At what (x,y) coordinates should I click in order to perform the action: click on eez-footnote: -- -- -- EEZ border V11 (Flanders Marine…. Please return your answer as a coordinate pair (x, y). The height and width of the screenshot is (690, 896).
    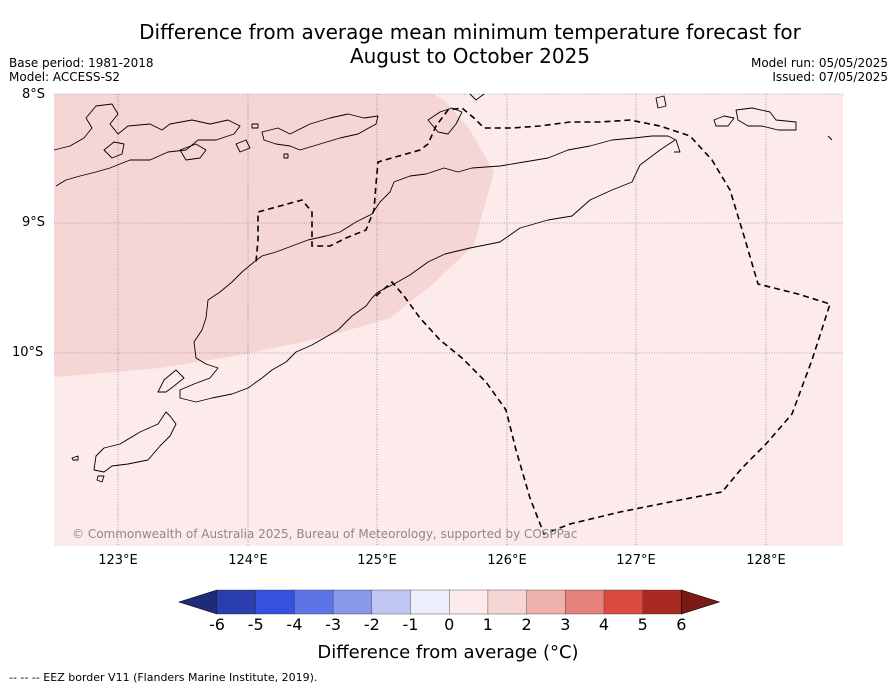
    Looking at the image, I should click on (163, 677).